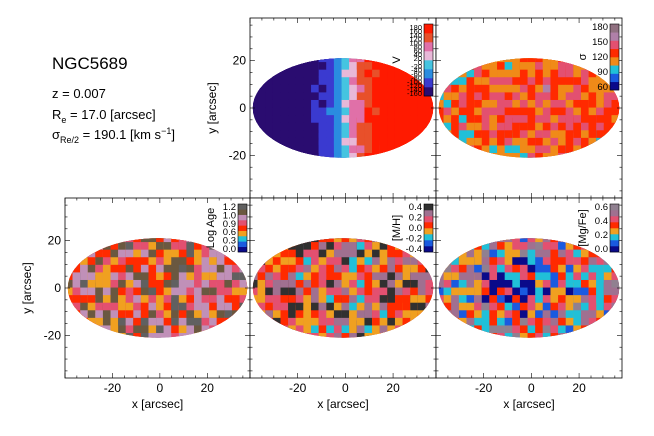 This screenshot has height=436, width=654. Describe the element at coordinates (418, 58) in the screenshot. I see `colorbar-tick-label: 20` at that location.